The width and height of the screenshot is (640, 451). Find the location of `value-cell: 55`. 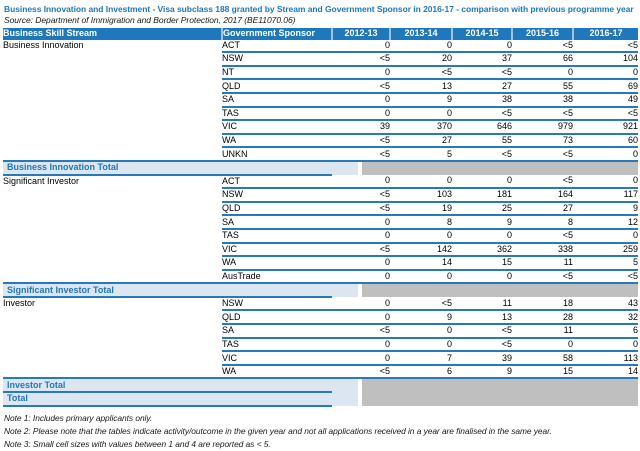

value-cell: 55 is located at coordinates (542, 86).